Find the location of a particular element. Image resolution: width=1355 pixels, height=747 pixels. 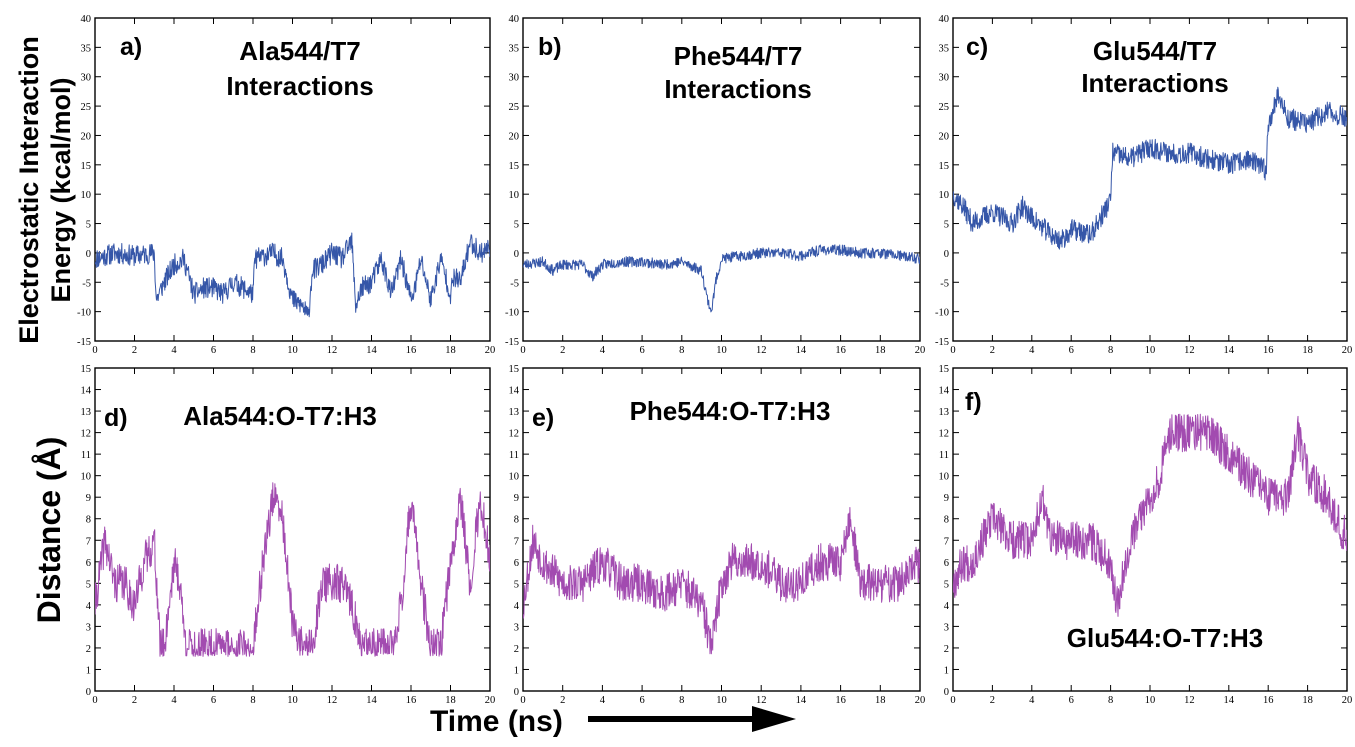

series-line-d is located at coordinates (292, 569).